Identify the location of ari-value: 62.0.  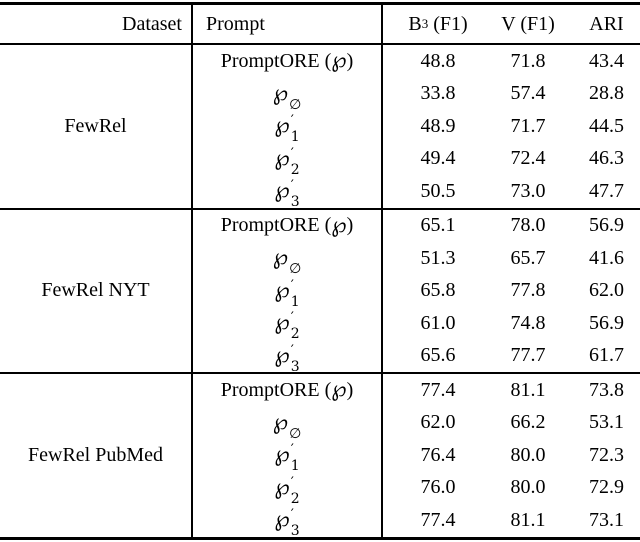
(606, 290).